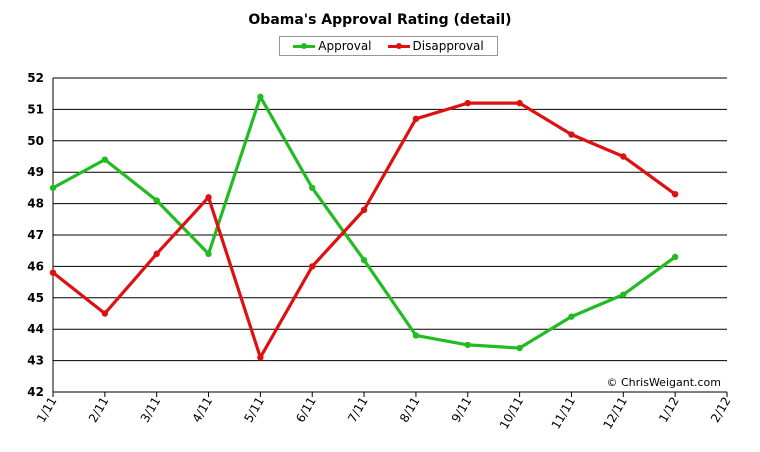 The width and height of the screenshot is (760, 452). What do you see at coordinates (203, 410) in the screenshot?
I see `x-tick-label: 4/11` at bounding box center [203, 410].